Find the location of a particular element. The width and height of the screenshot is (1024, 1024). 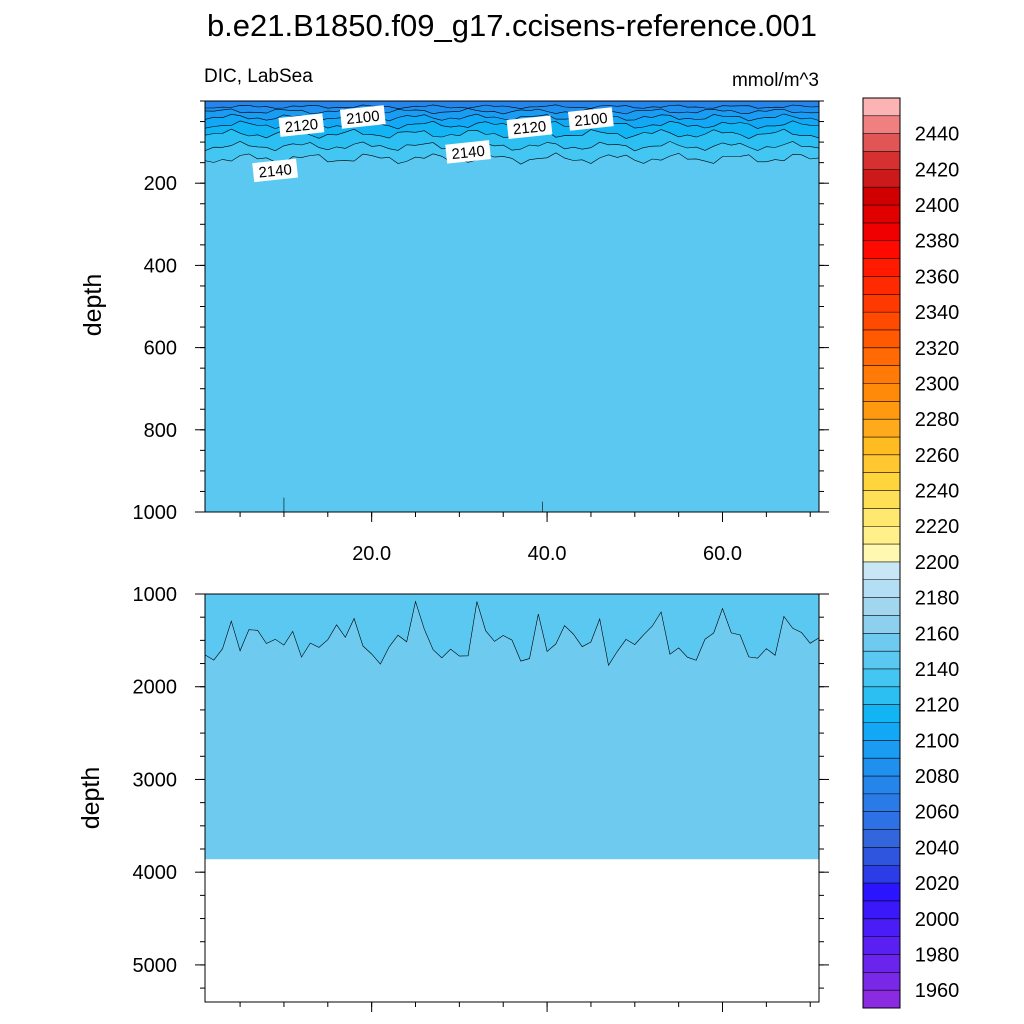

contour-label-2120: 2120 is located at coordinates (301, 125).